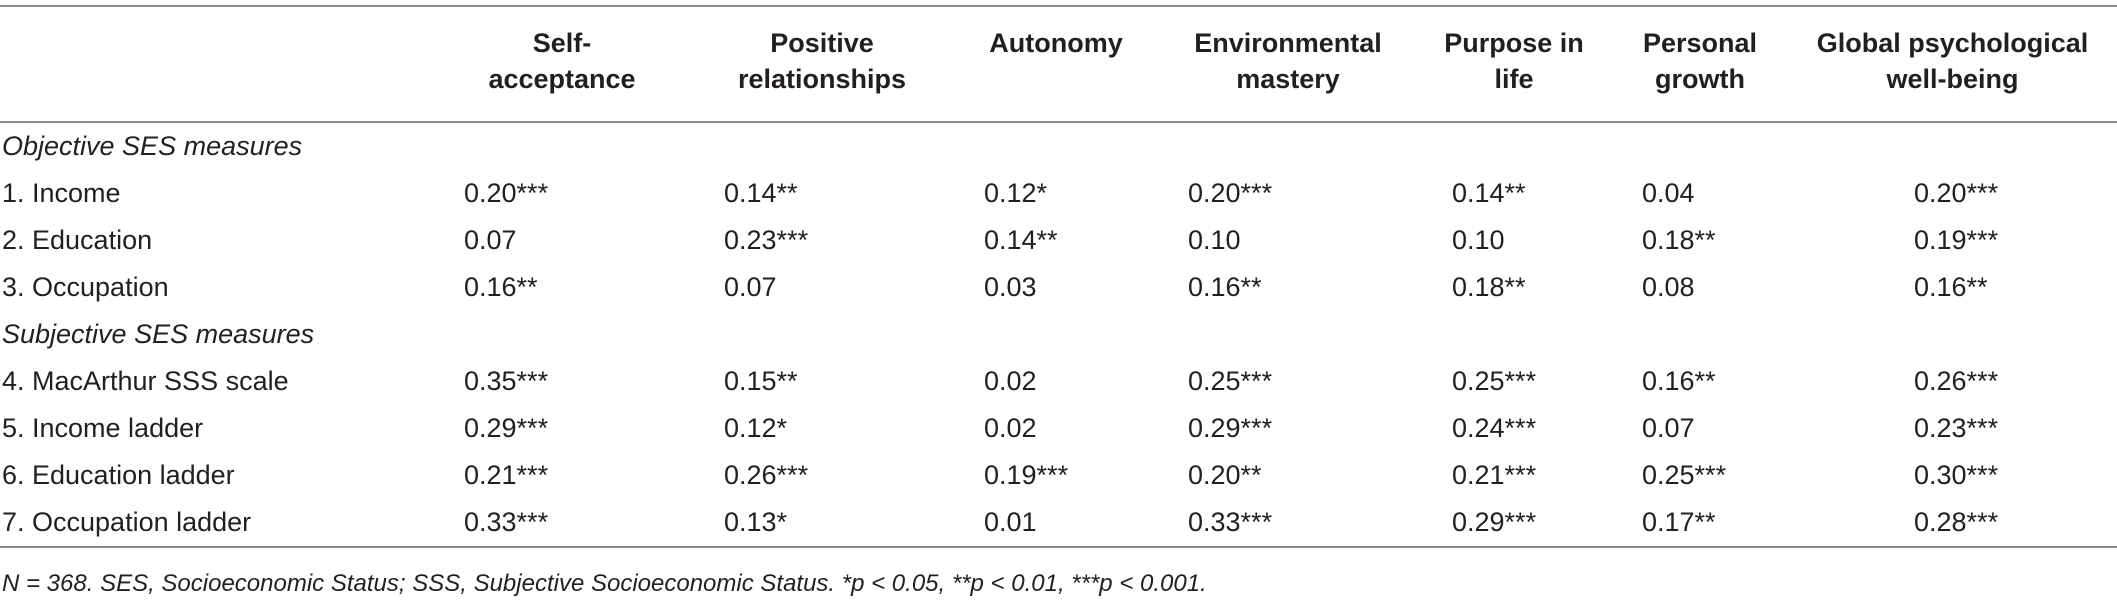  I want to click on row-label: 2. Education, so click(77, 240).